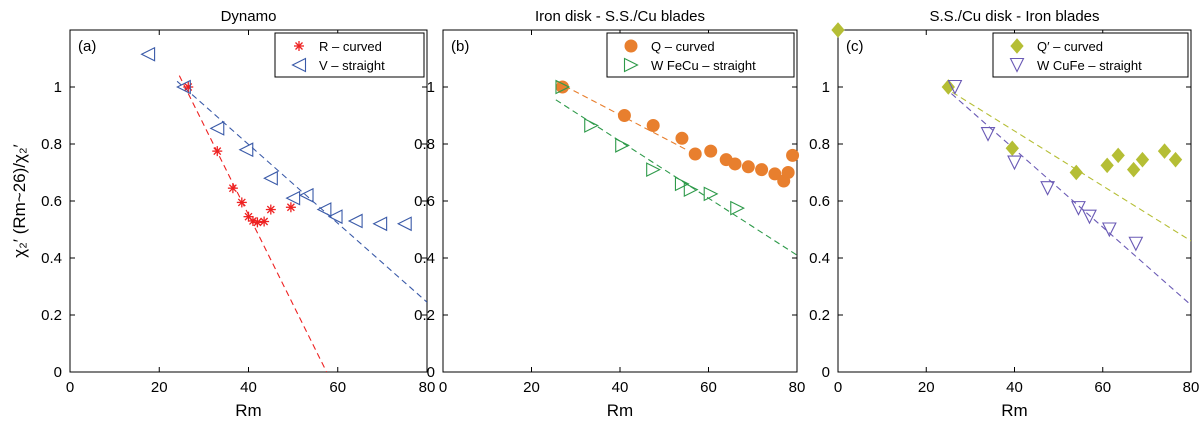 Image resolution: width=1201 pixels, height=431 pixels. What do you see at coordinates (531, 387) in the screenshot?
I see `x-tick-label: 20` at bounding box center [531, 387].